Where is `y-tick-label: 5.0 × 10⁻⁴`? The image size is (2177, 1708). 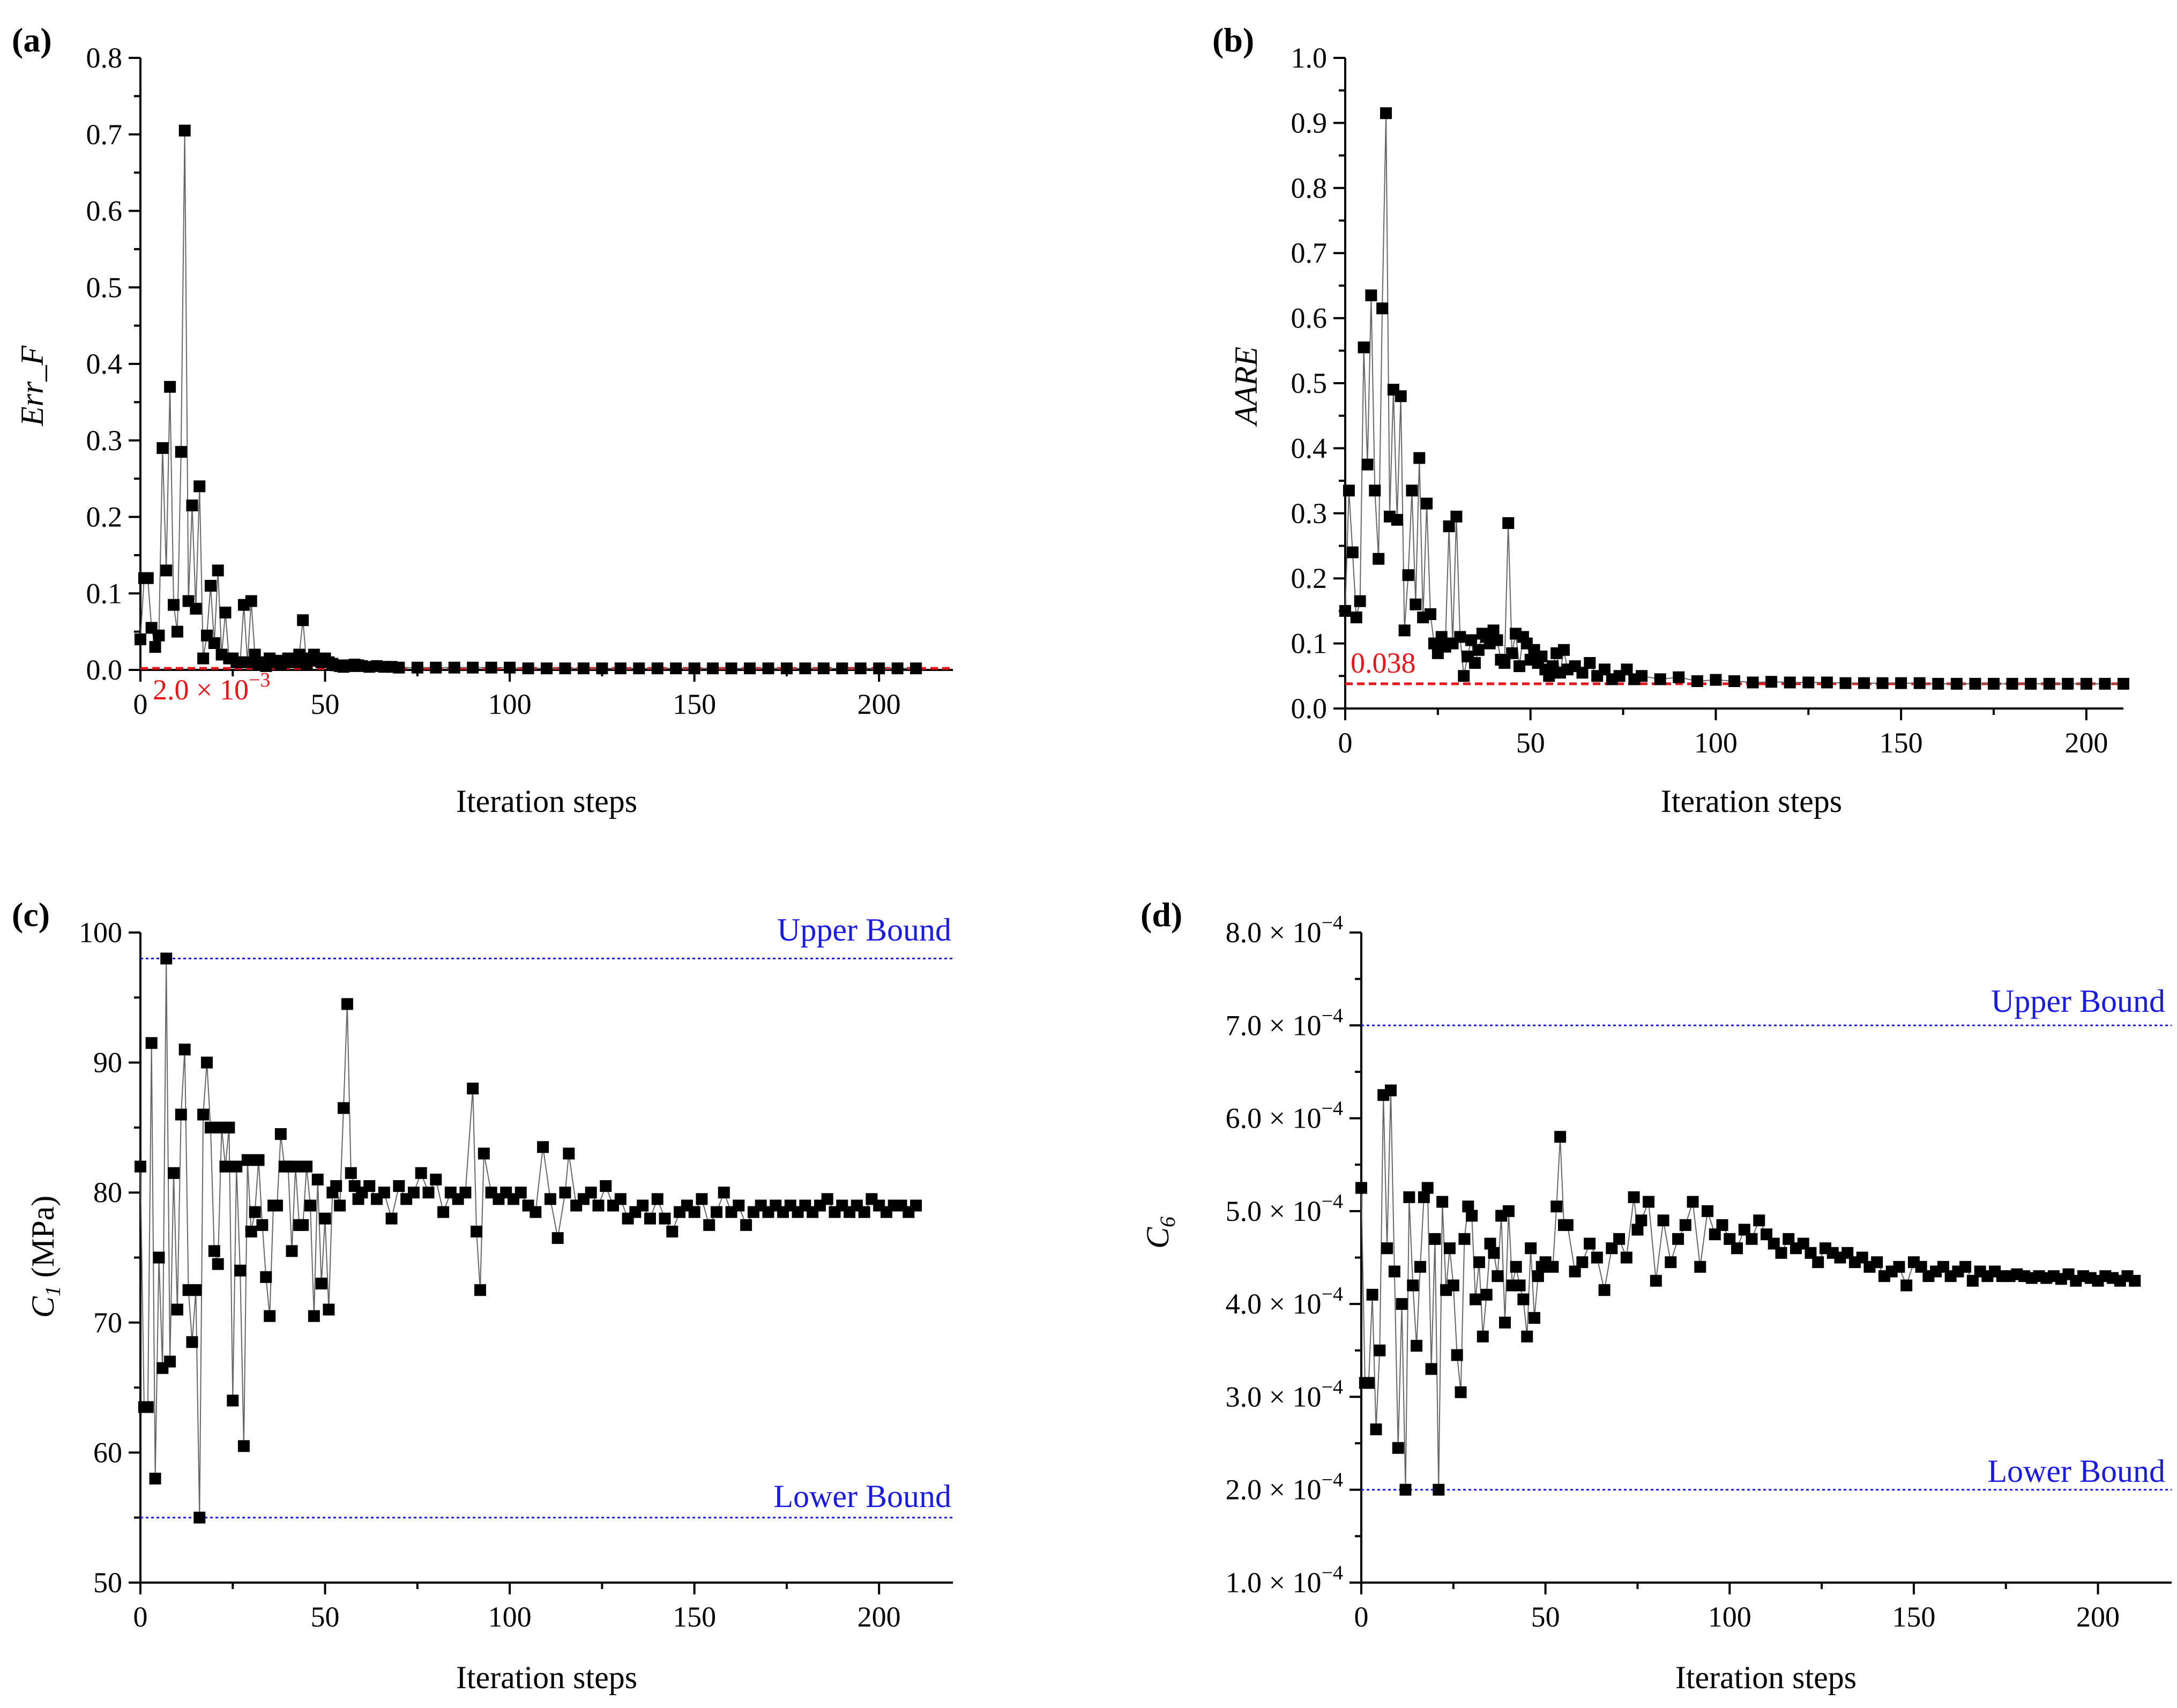 y-tick-label: 5.0 × 10⁻⁴ is located at coordinates (1284, 1208).